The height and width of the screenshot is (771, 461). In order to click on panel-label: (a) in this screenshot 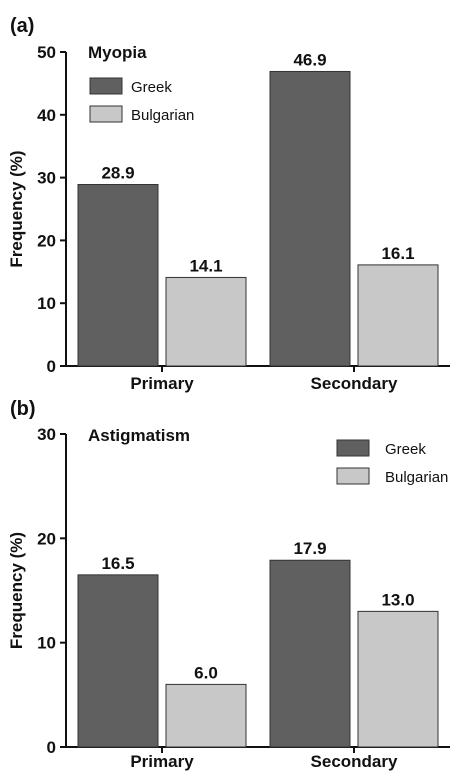, I will do `click(22, 26)`.